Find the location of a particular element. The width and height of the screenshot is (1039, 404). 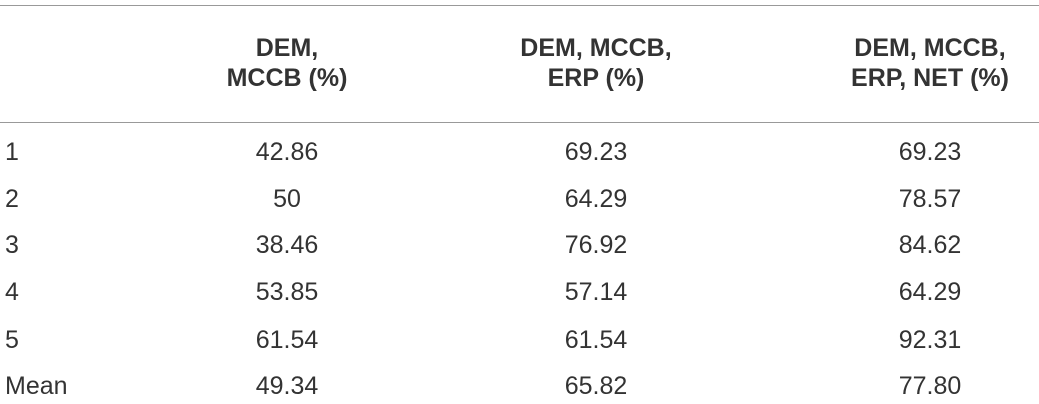

top-rule is located at coordinates (519, 5).